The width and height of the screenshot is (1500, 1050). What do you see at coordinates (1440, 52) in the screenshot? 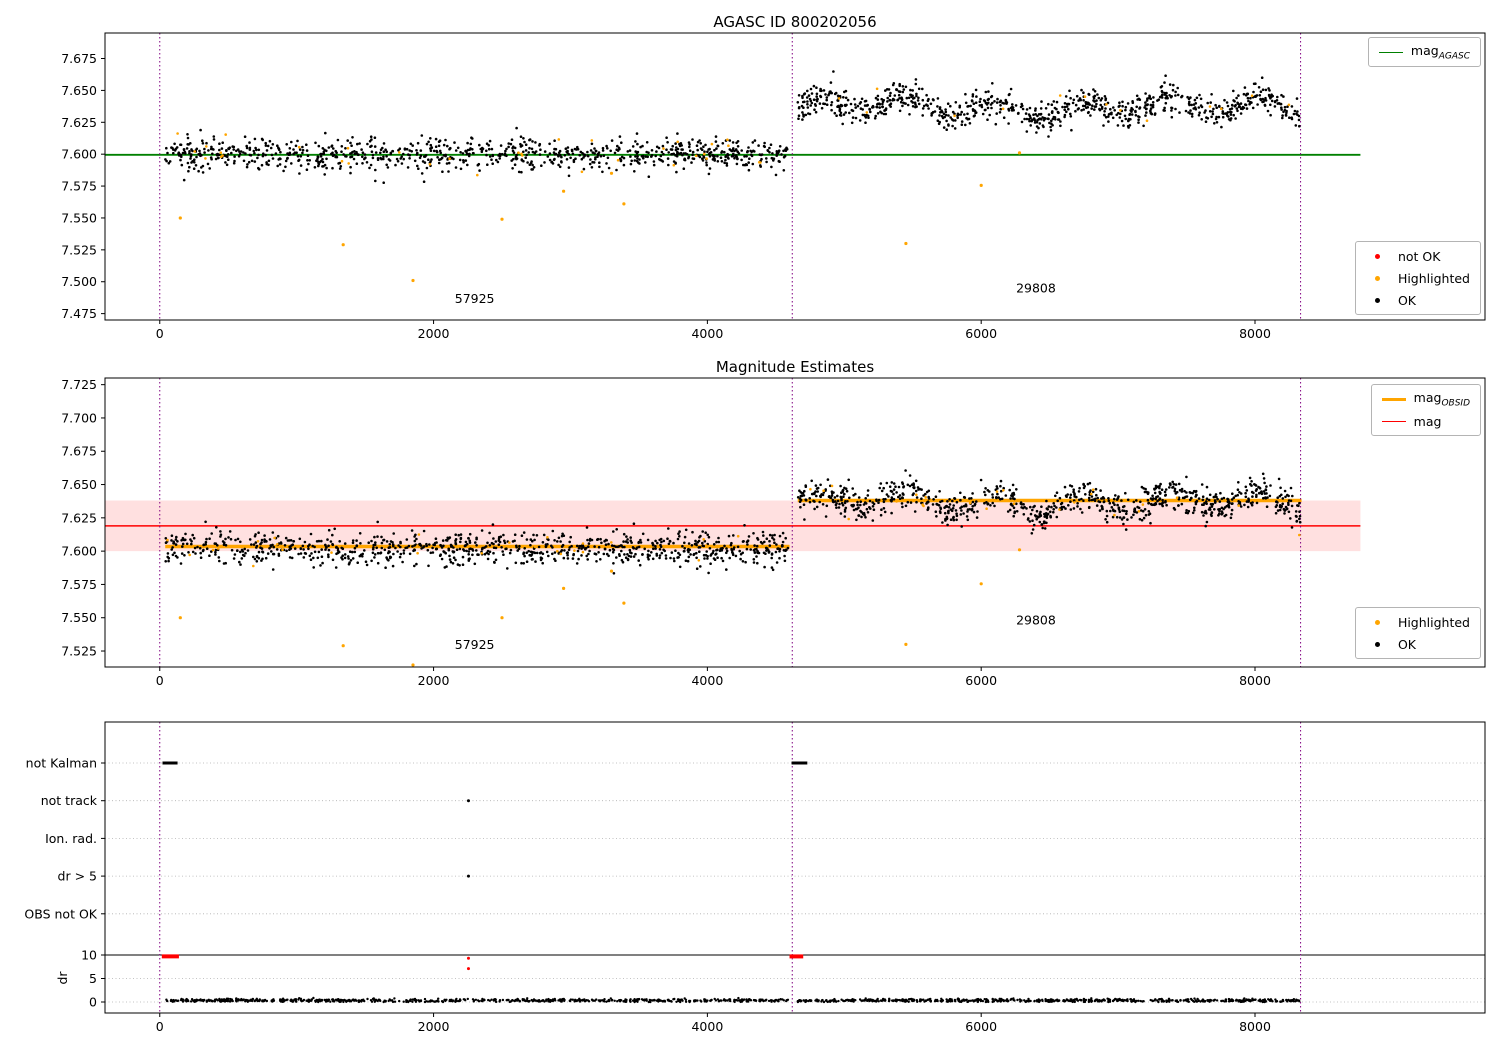
I see `legend-label: magAGASC` at bounding box center [1440, 52].